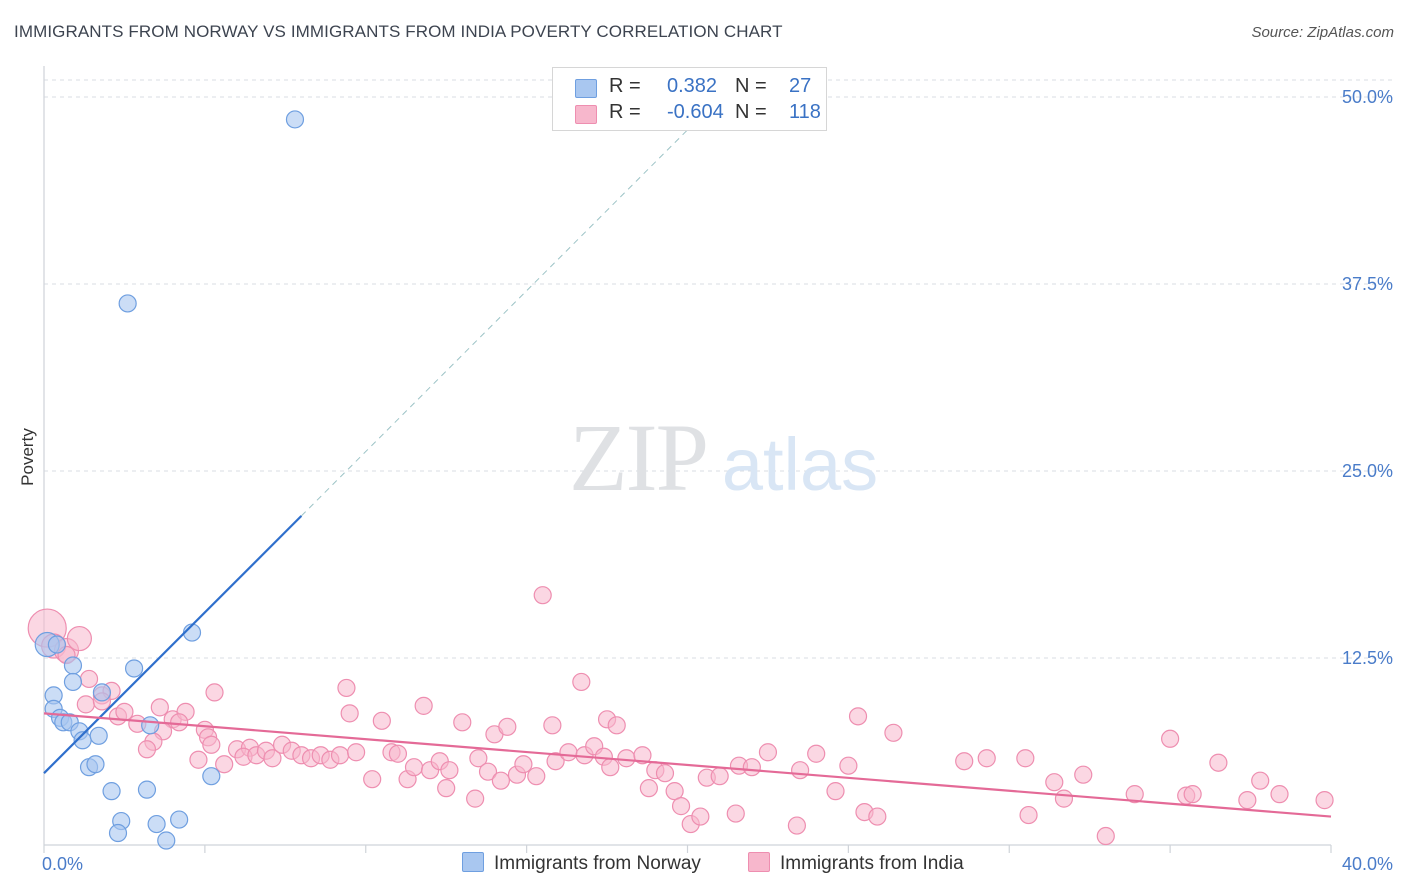 This screenshot has height=892, width=1406. Describe the element at coordinates (1367, 471) in the screenshot. I see `y-tick-label: 25.0%` at that location.